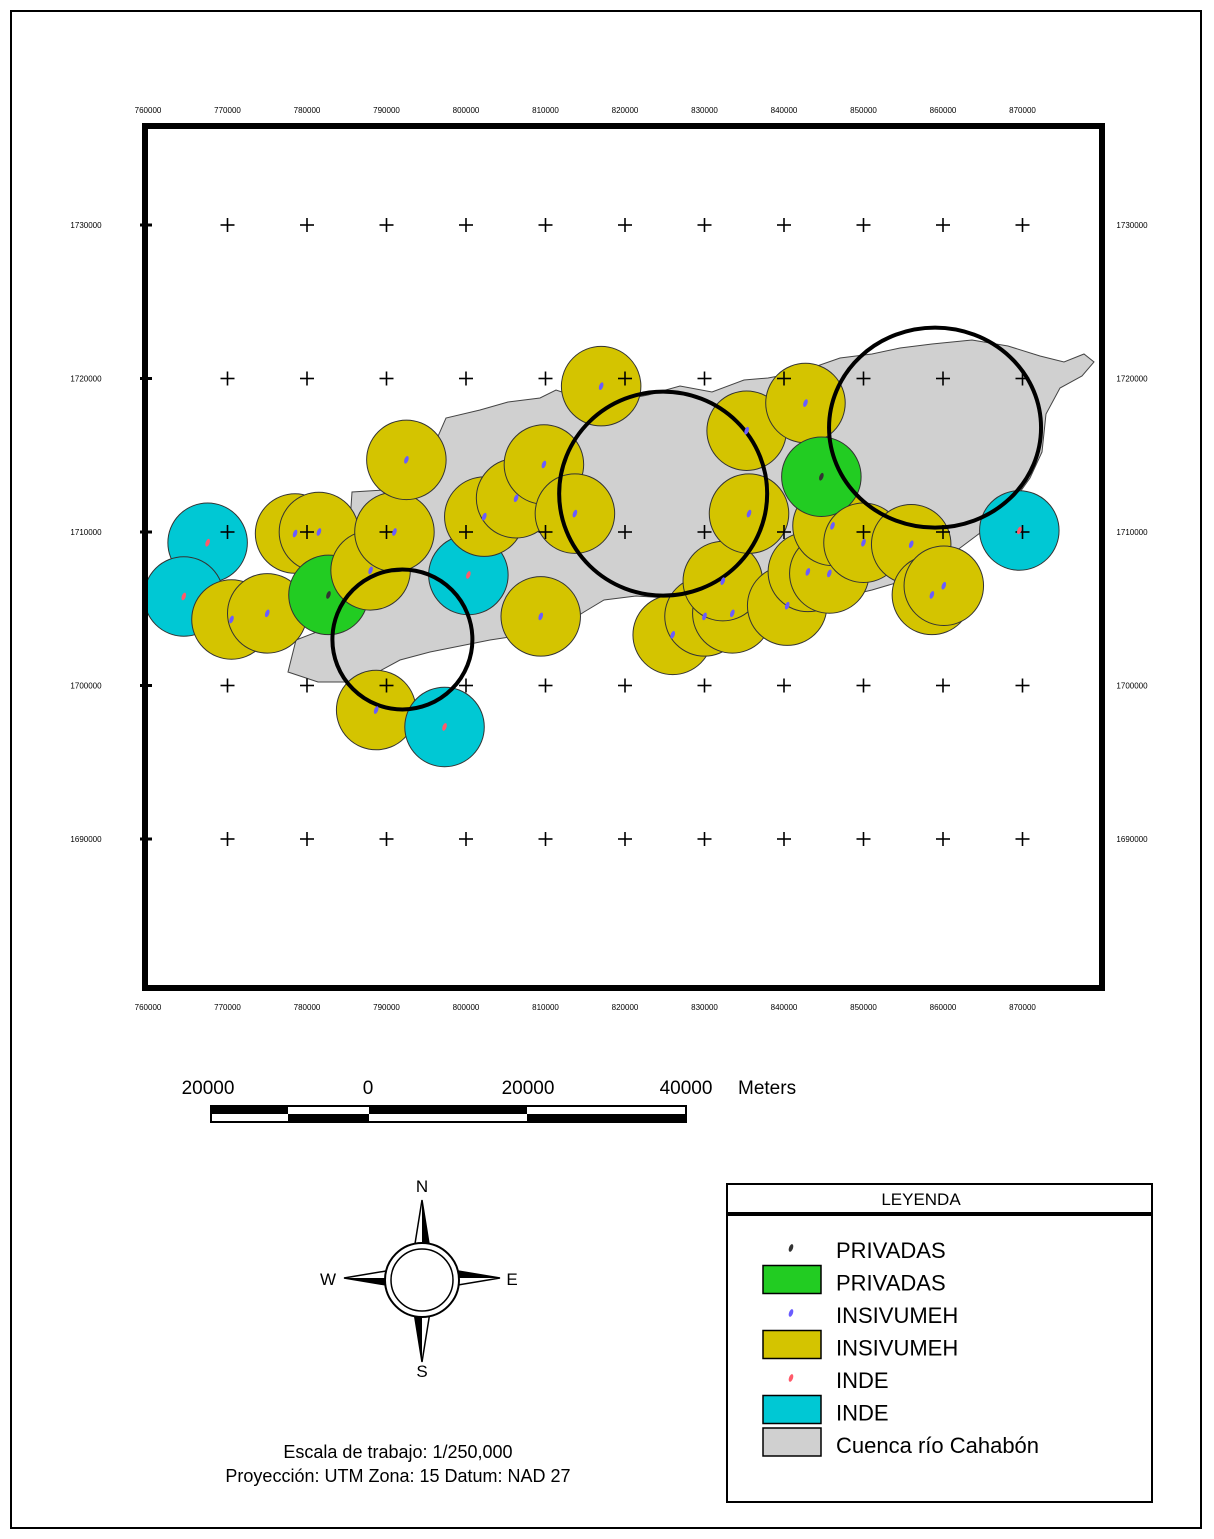 The height and width of the screenshot is (1539, 1214). I want to click on scale-label-left: 20000, so click(208, 1088).